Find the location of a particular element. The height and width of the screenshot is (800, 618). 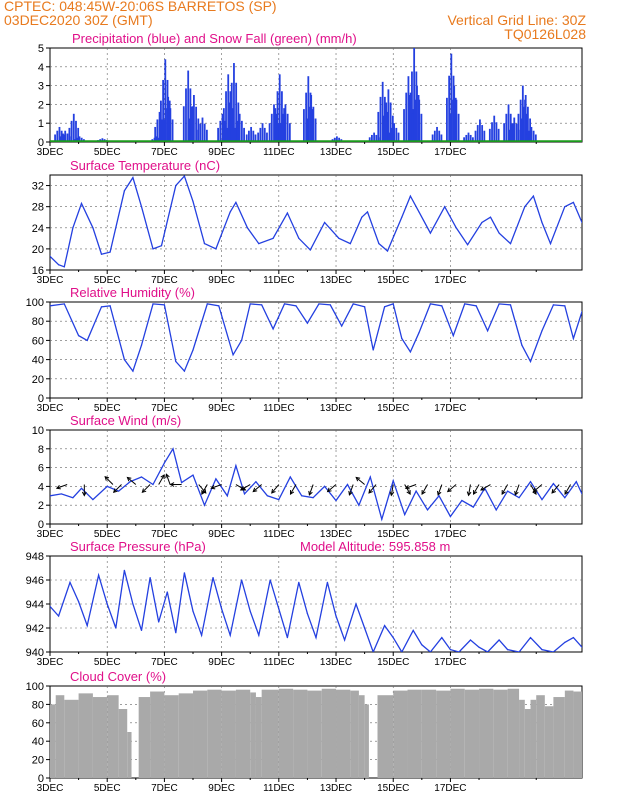

y-tick-label: 24 is located at coordinates (38, 229).